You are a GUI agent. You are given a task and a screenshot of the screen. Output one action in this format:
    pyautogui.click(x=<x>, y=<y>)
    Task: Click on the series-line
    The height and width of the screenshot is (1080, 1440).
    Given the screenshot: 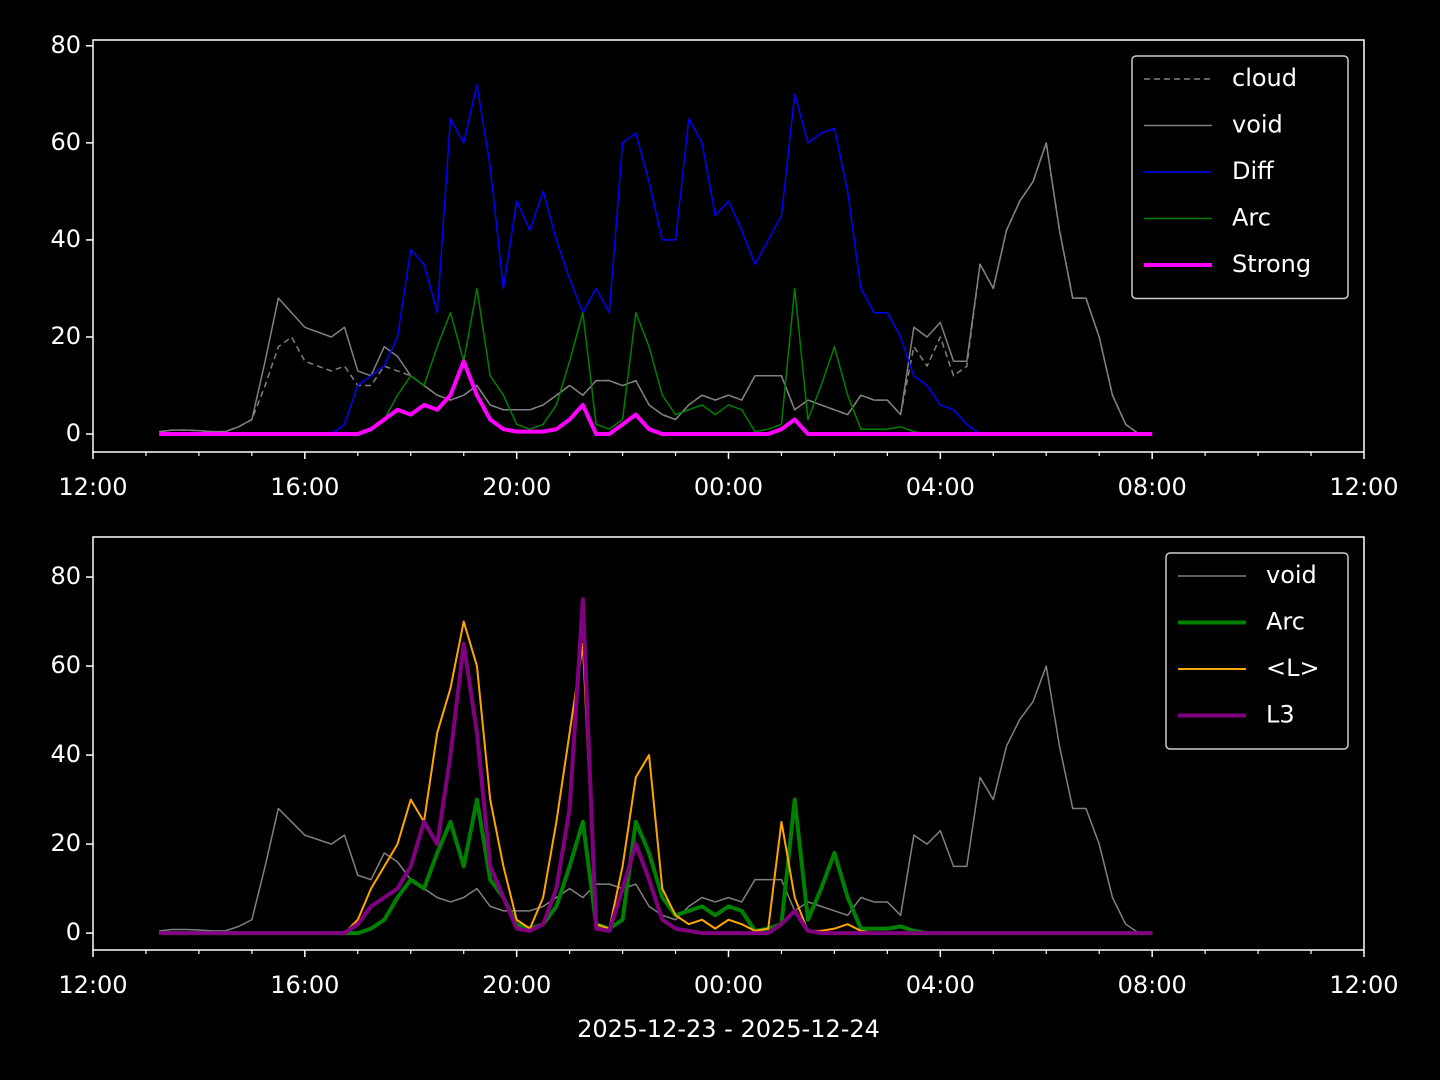 What is the action you would take?
    pyautogui.click(x=656, y=398)
    